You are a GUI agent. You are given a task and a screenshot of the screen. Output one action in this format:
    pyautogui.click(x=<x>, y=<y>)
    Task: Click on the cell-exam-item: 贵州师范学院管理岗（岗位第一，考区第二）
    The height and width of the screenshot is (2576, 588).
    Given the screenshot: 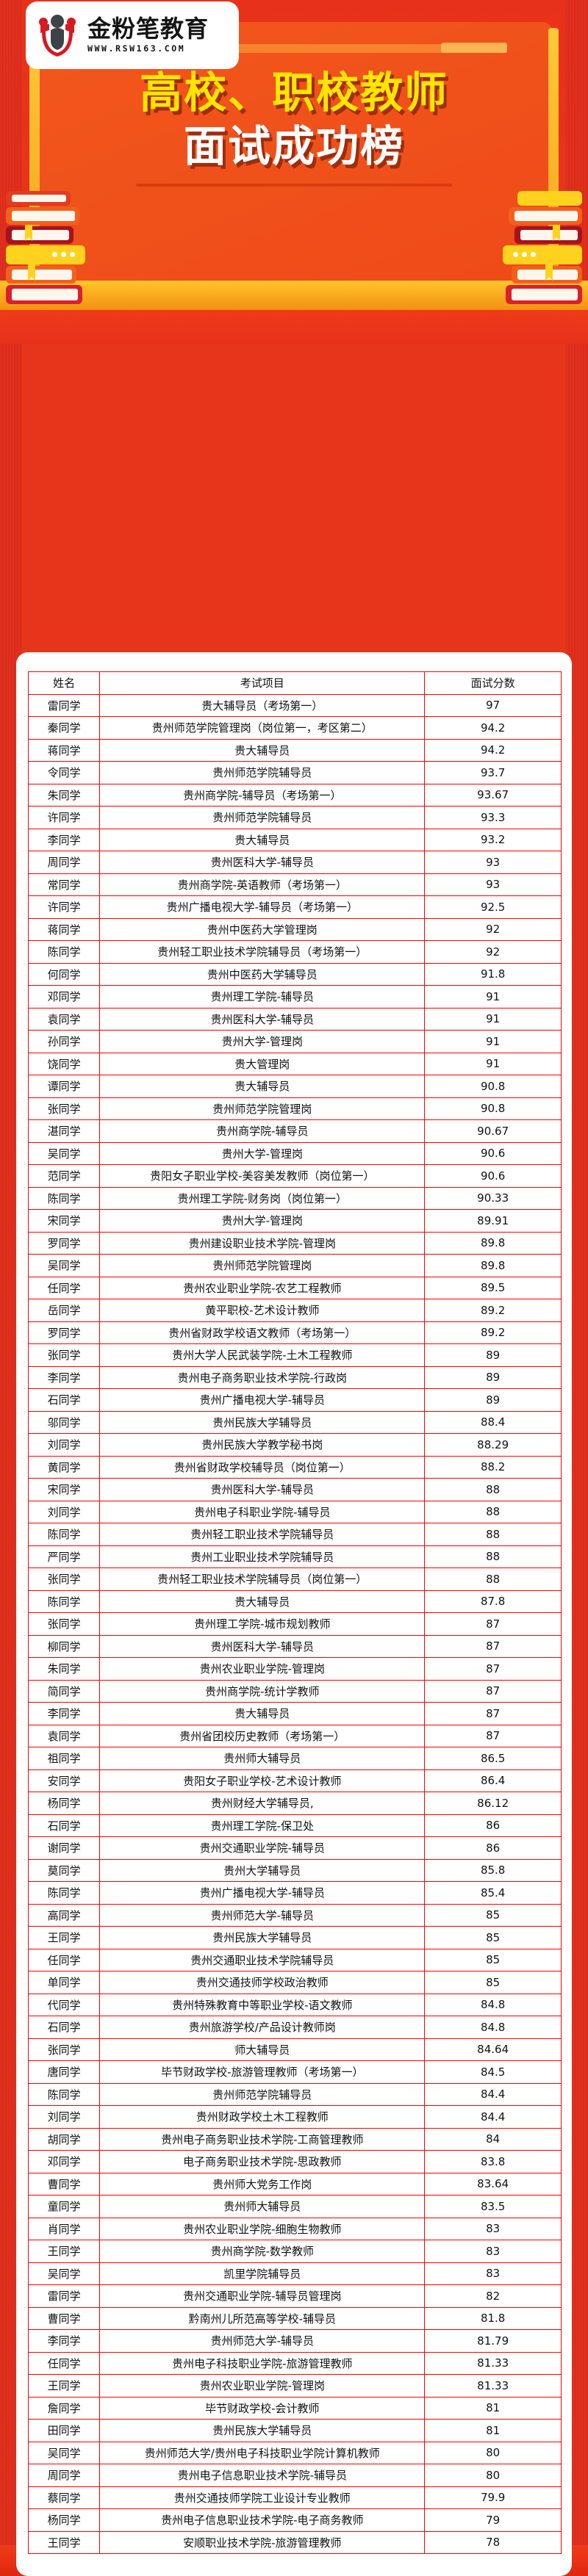 What is the action you would take?
    pyautogui.click(x=262, y=728)
    